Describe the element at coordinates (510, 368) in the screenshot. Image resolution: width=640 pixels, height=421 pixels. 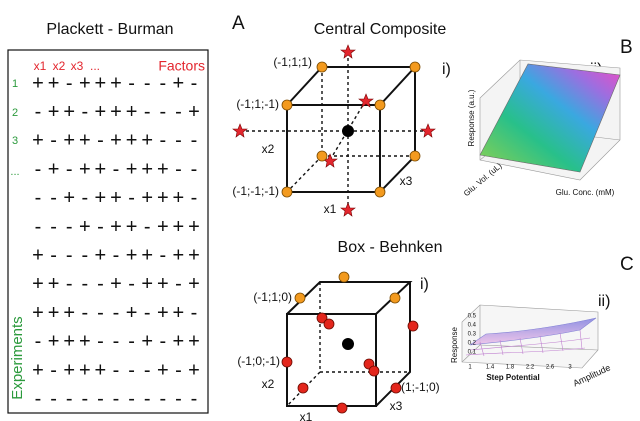
I see `x-tick-label: 1.8` at that location.